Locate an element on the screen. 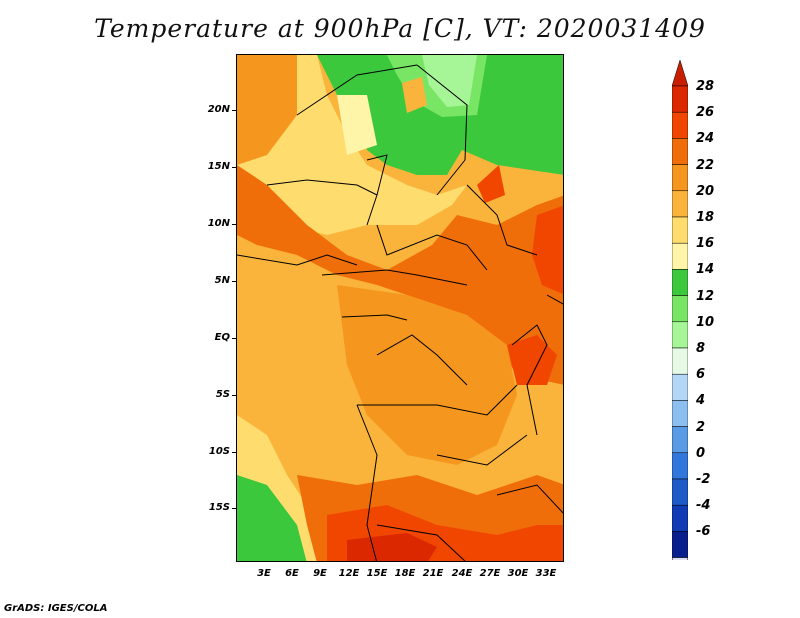 This screenshot has height=618, width=800. colorbar-label: 2 is located at coordinates (701, 427).